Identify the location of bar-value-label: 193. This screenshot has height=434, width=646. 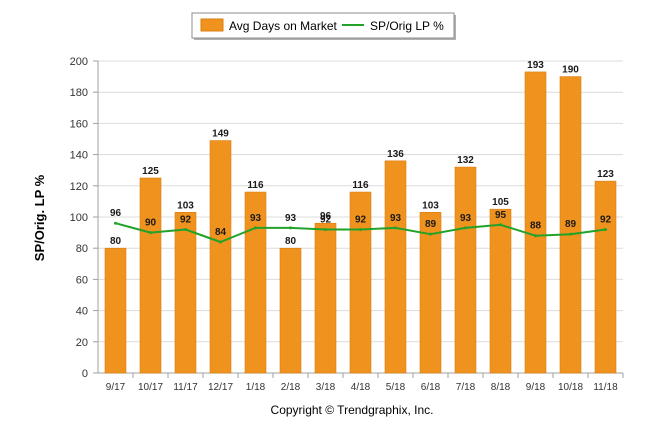
(535, 65).